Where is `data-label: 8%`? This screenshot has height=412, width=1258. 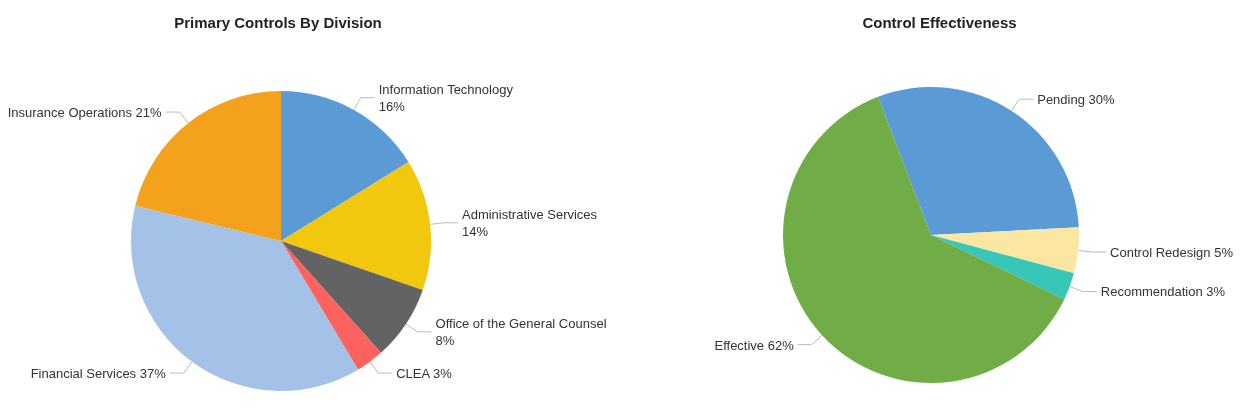
data-label: 8% is located at coordinates (445, 340).